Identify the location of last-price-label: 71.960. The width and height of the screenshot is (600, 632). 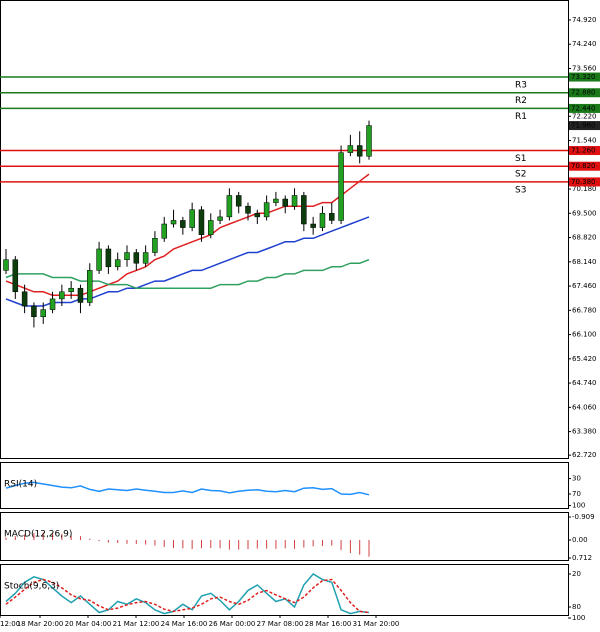
(583, 126).